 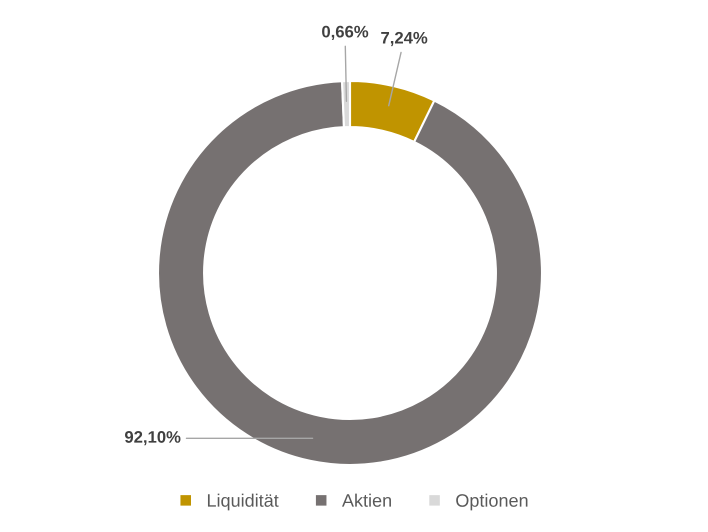 I want to click on legend-label: Optionen, so click(x=492, y=502).